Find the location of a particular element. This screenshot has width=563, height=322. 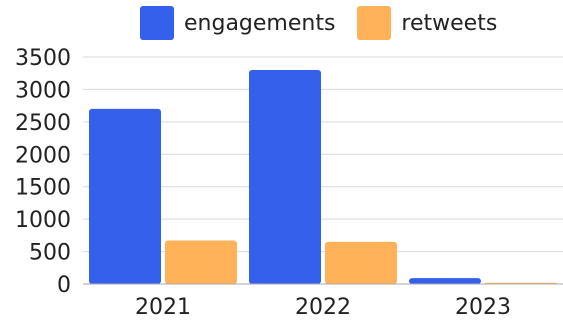

y-tick-label: 1500 is located at coordinates (43, 188).